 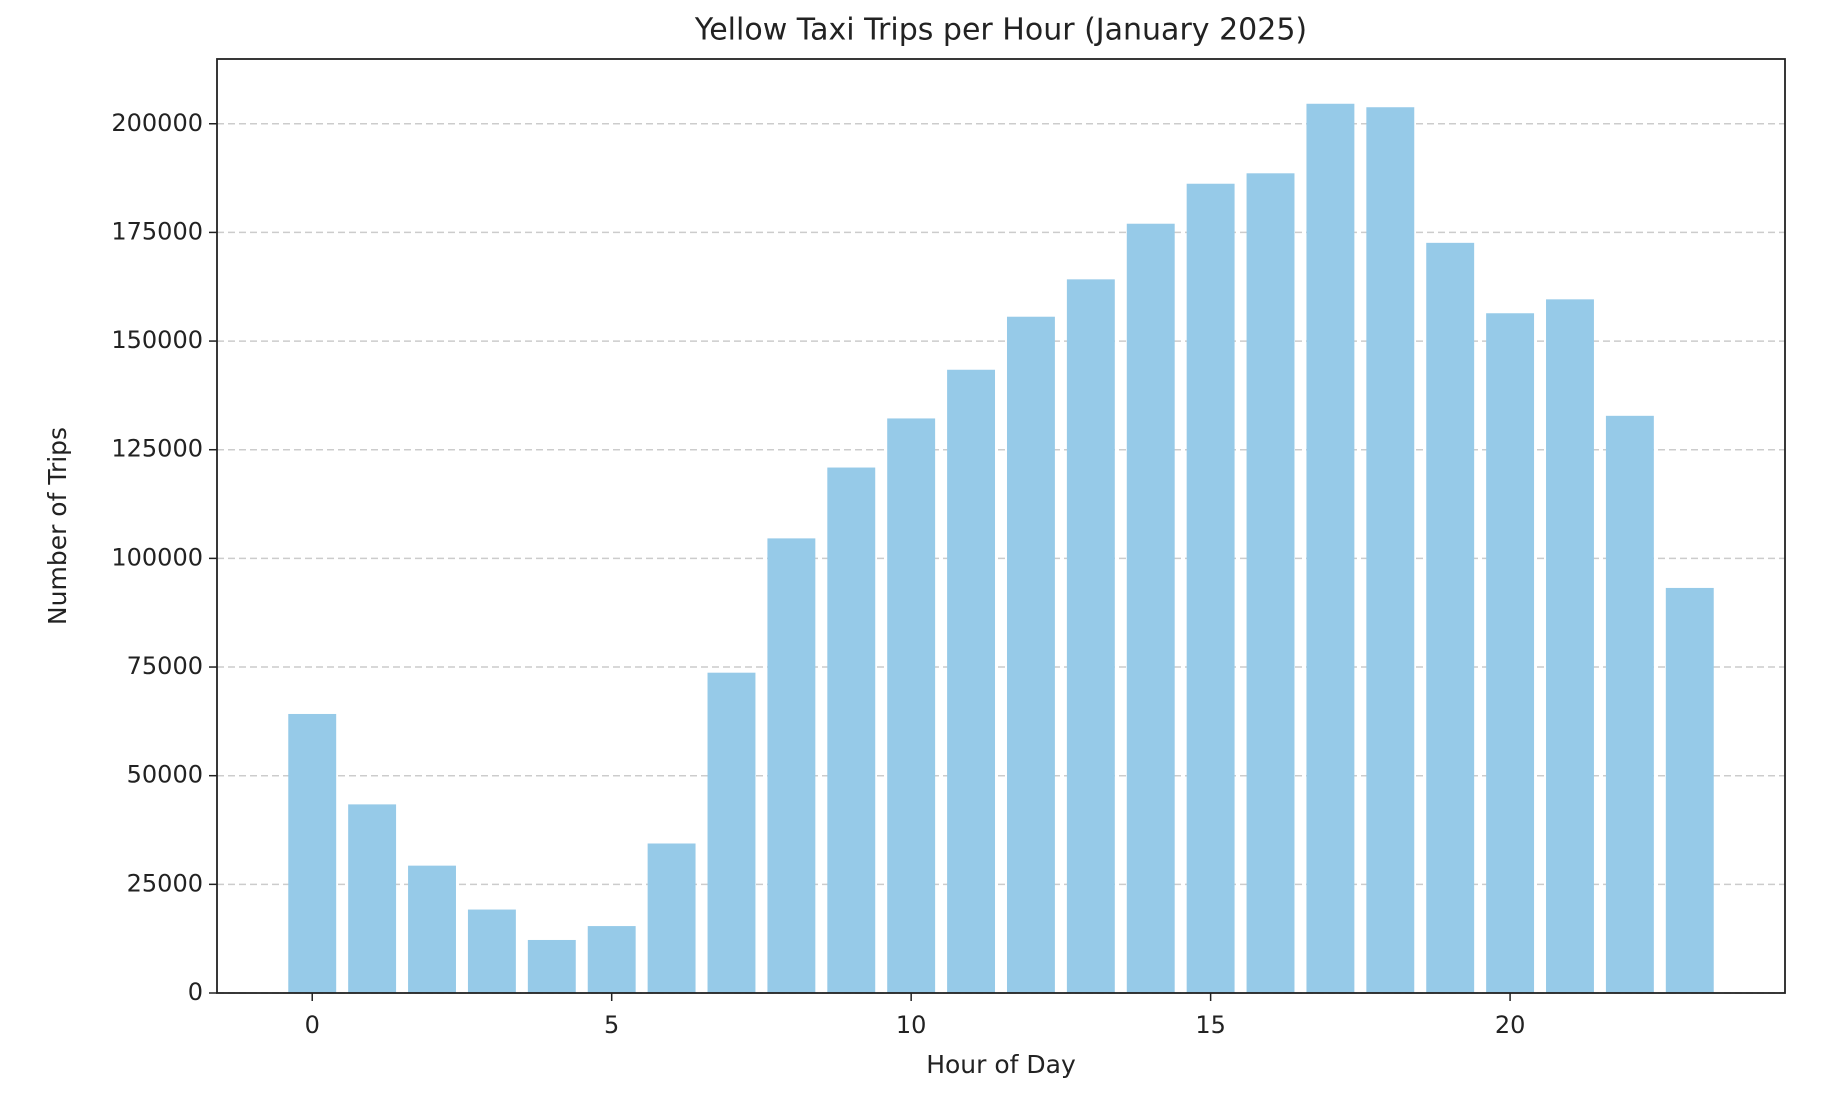 What do you see at coordinates (157, 449) in the screenshot?
I see `y-tick-label: 125000` at bounding box center [157, 449].